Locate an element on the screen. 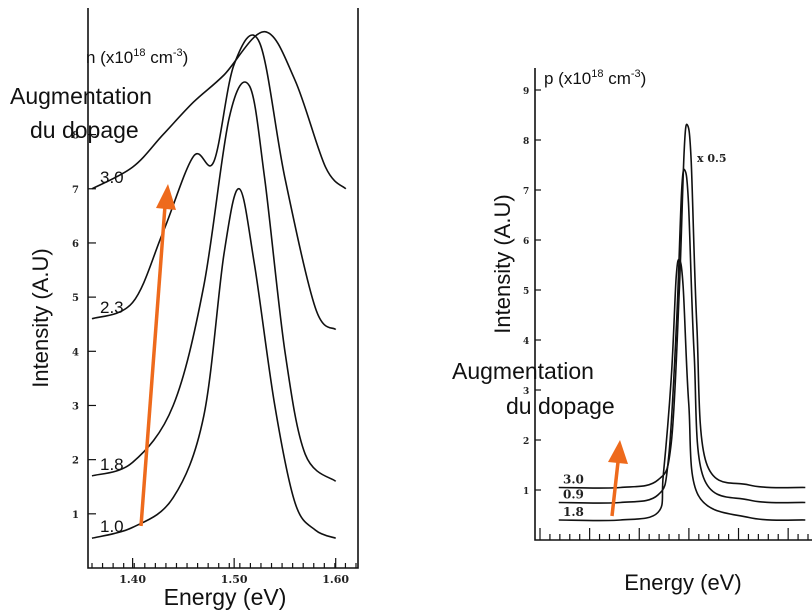 This screenshot has height=613, width=812. right-series-label-0.9: 0.9 is located at coordinates (573, 495).